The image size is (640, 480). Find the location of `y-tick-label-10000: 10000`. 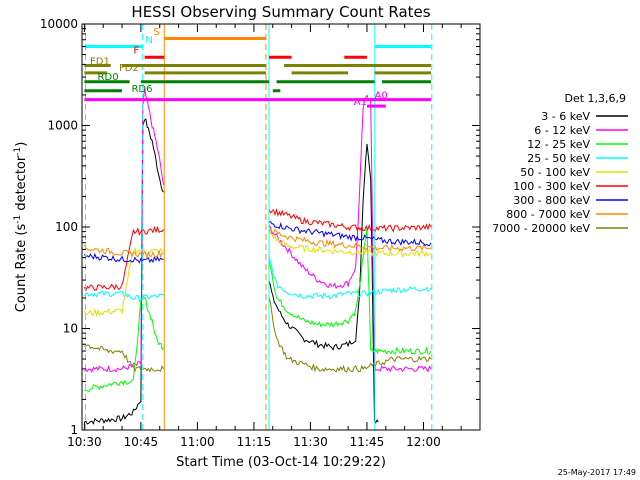

y-tick-label-10000: 10000 is located at coordinates (59, 24).